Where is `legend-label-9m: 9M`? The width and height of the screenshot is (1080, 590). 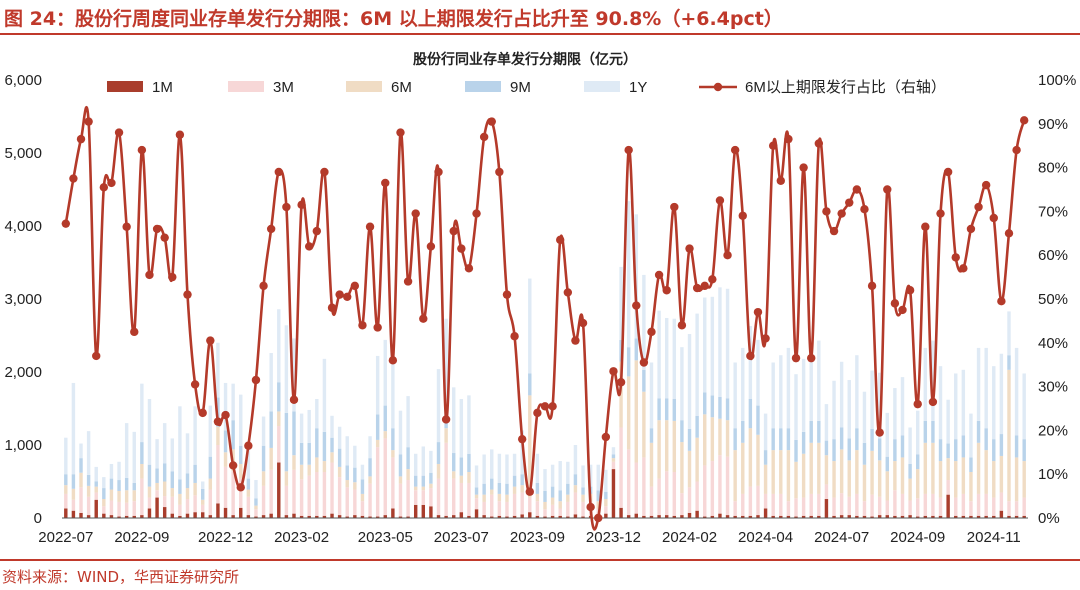 legend-label-9m: 9M is located at coordinates (520, 87).